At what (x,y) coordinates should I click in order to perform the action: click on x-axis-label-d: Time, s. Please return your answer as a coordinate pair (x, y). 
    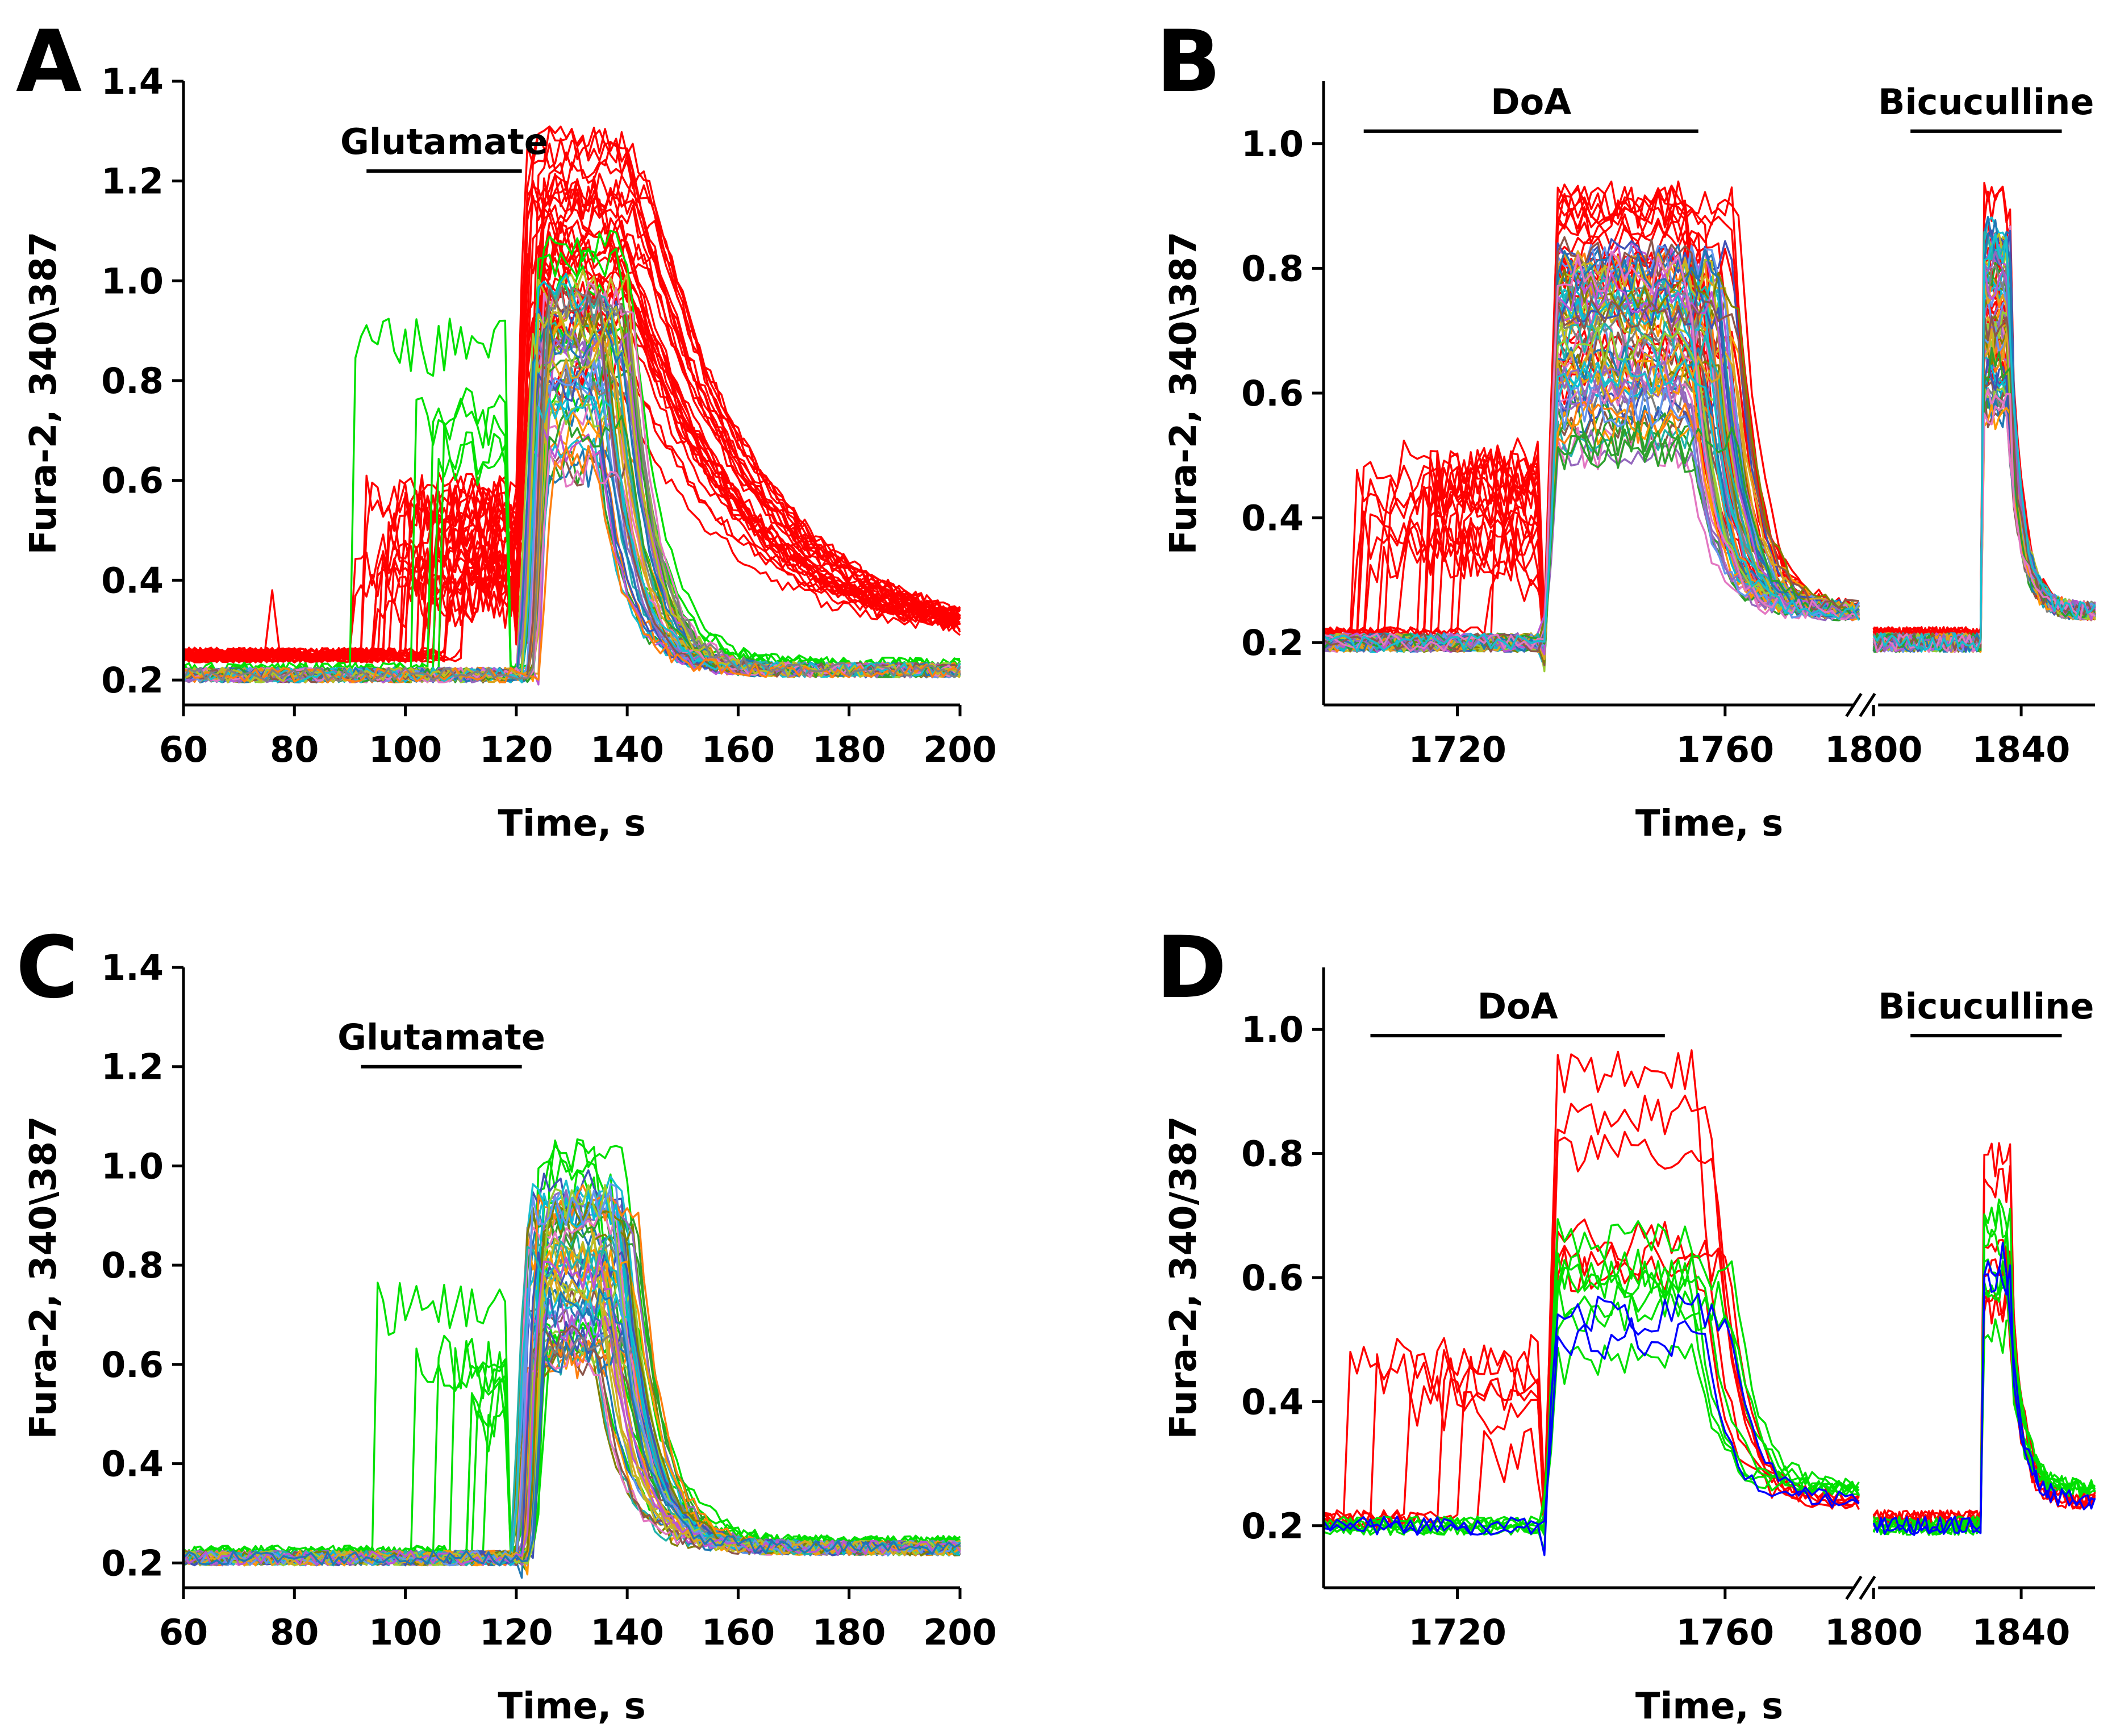
    Looking at the image, I should click on (1709, 1706).